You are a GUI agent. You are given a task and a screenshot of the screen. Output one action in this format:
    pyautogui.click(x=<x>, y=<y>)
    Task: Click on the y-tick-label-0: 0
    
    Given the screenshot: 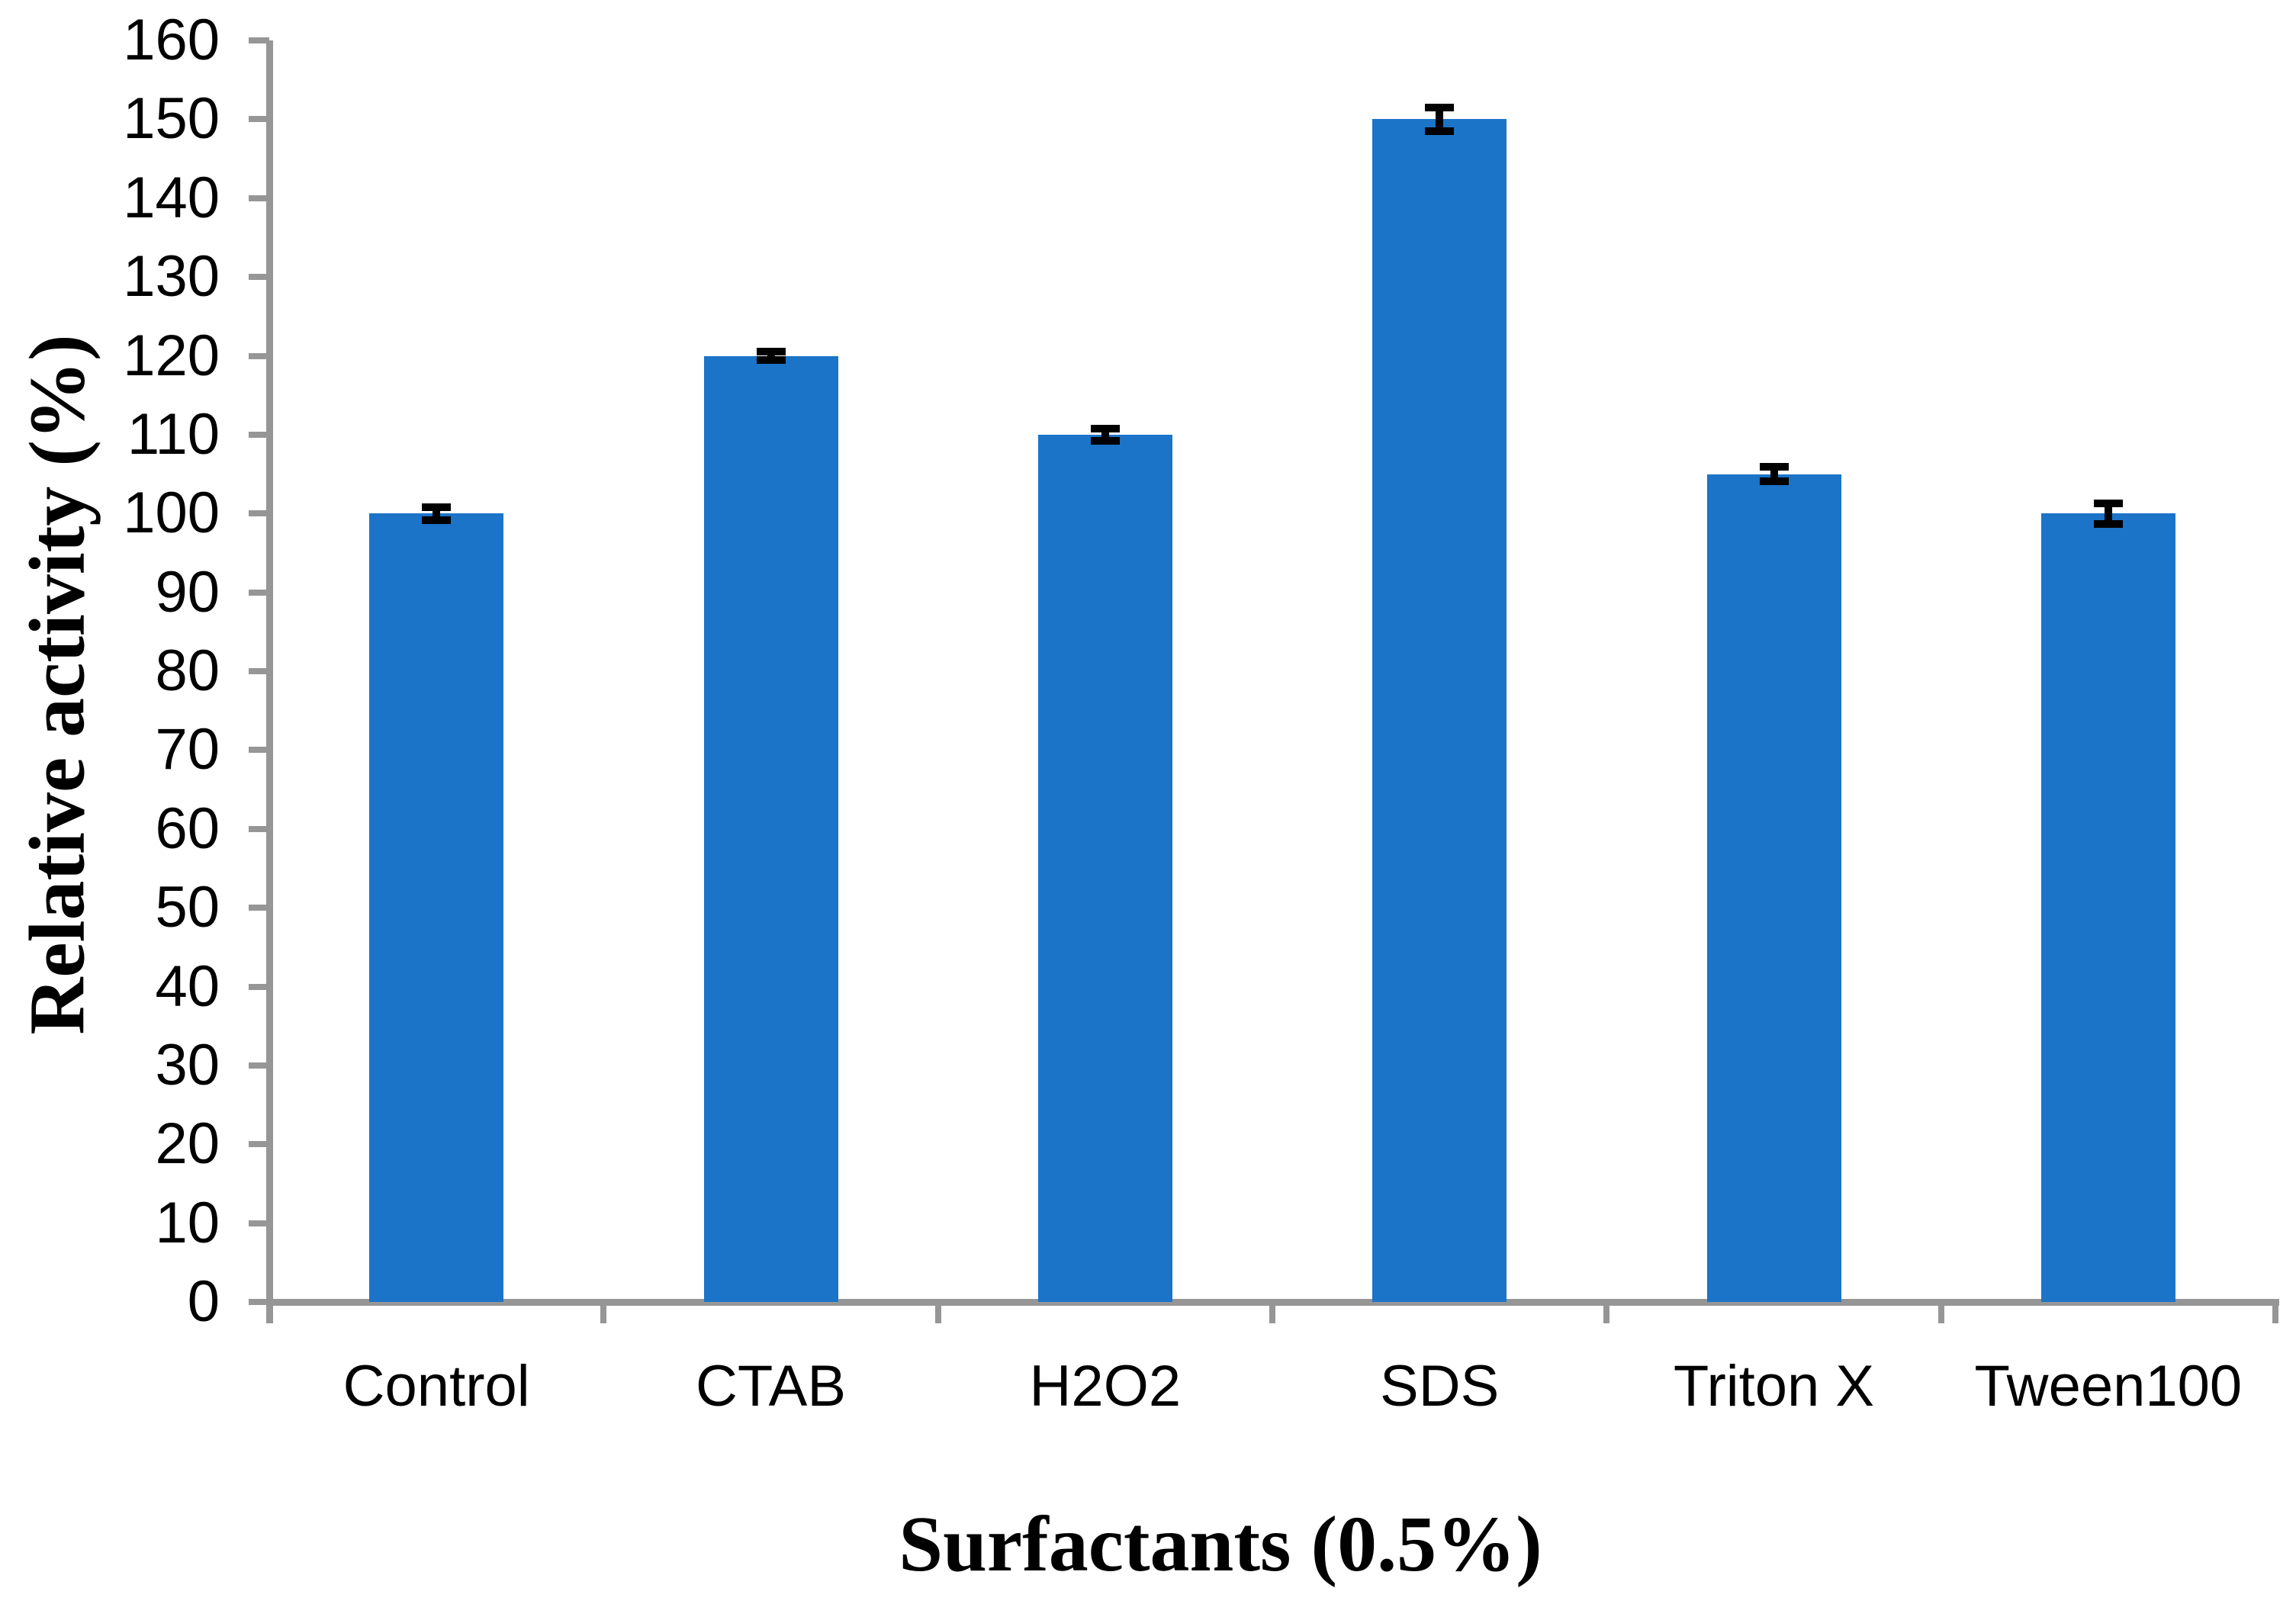 What is the action you would take?
    pyautogui.click(x=204, y=1301)
    